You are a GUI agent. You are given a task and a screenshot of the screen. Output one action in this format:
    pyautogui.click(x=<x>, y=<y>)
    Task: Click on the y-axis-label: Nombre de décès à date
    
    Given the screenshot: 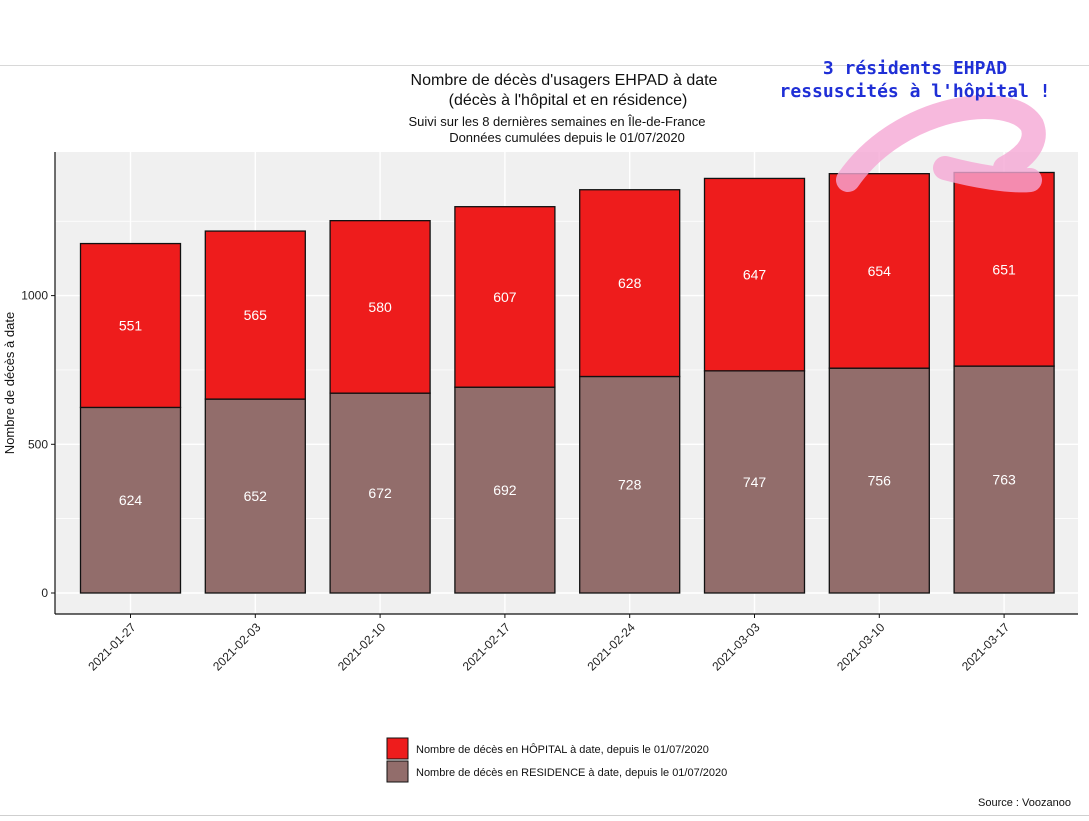 What is the action you would take?
    pyautogui.click(x=9, y=383)
    